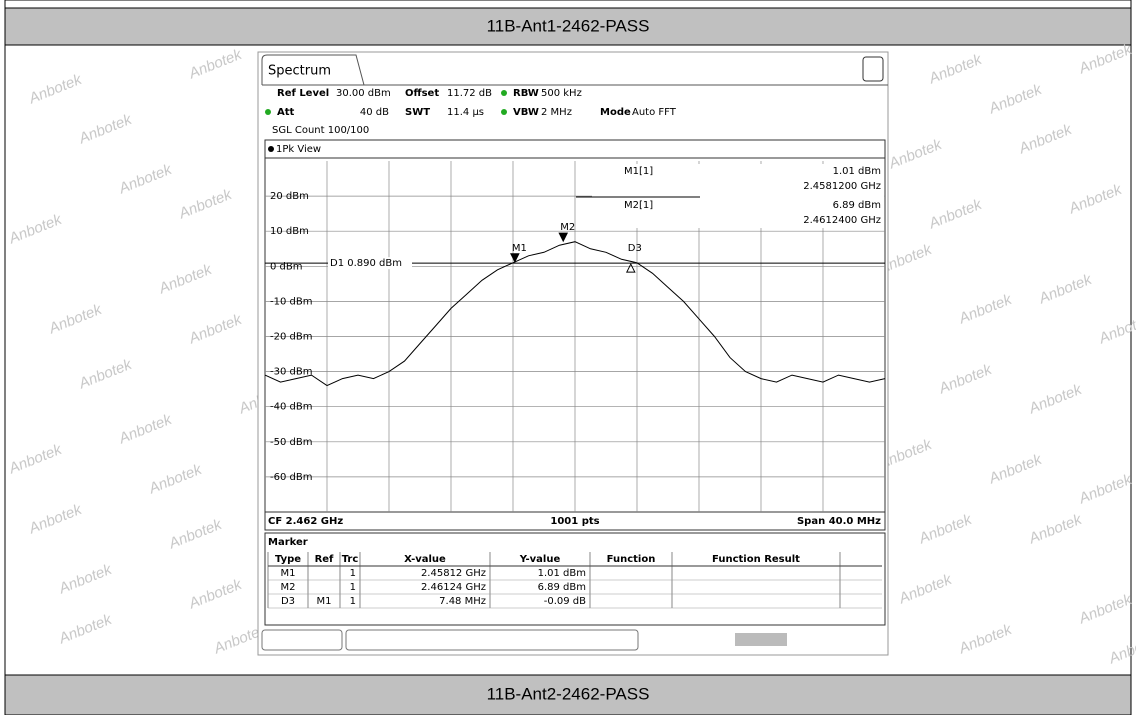  What do you see at coordinates (305, 521) in the screenshot?
I see `bottom-info: CF 2.462 GHz` at bounding box center [305, 521].